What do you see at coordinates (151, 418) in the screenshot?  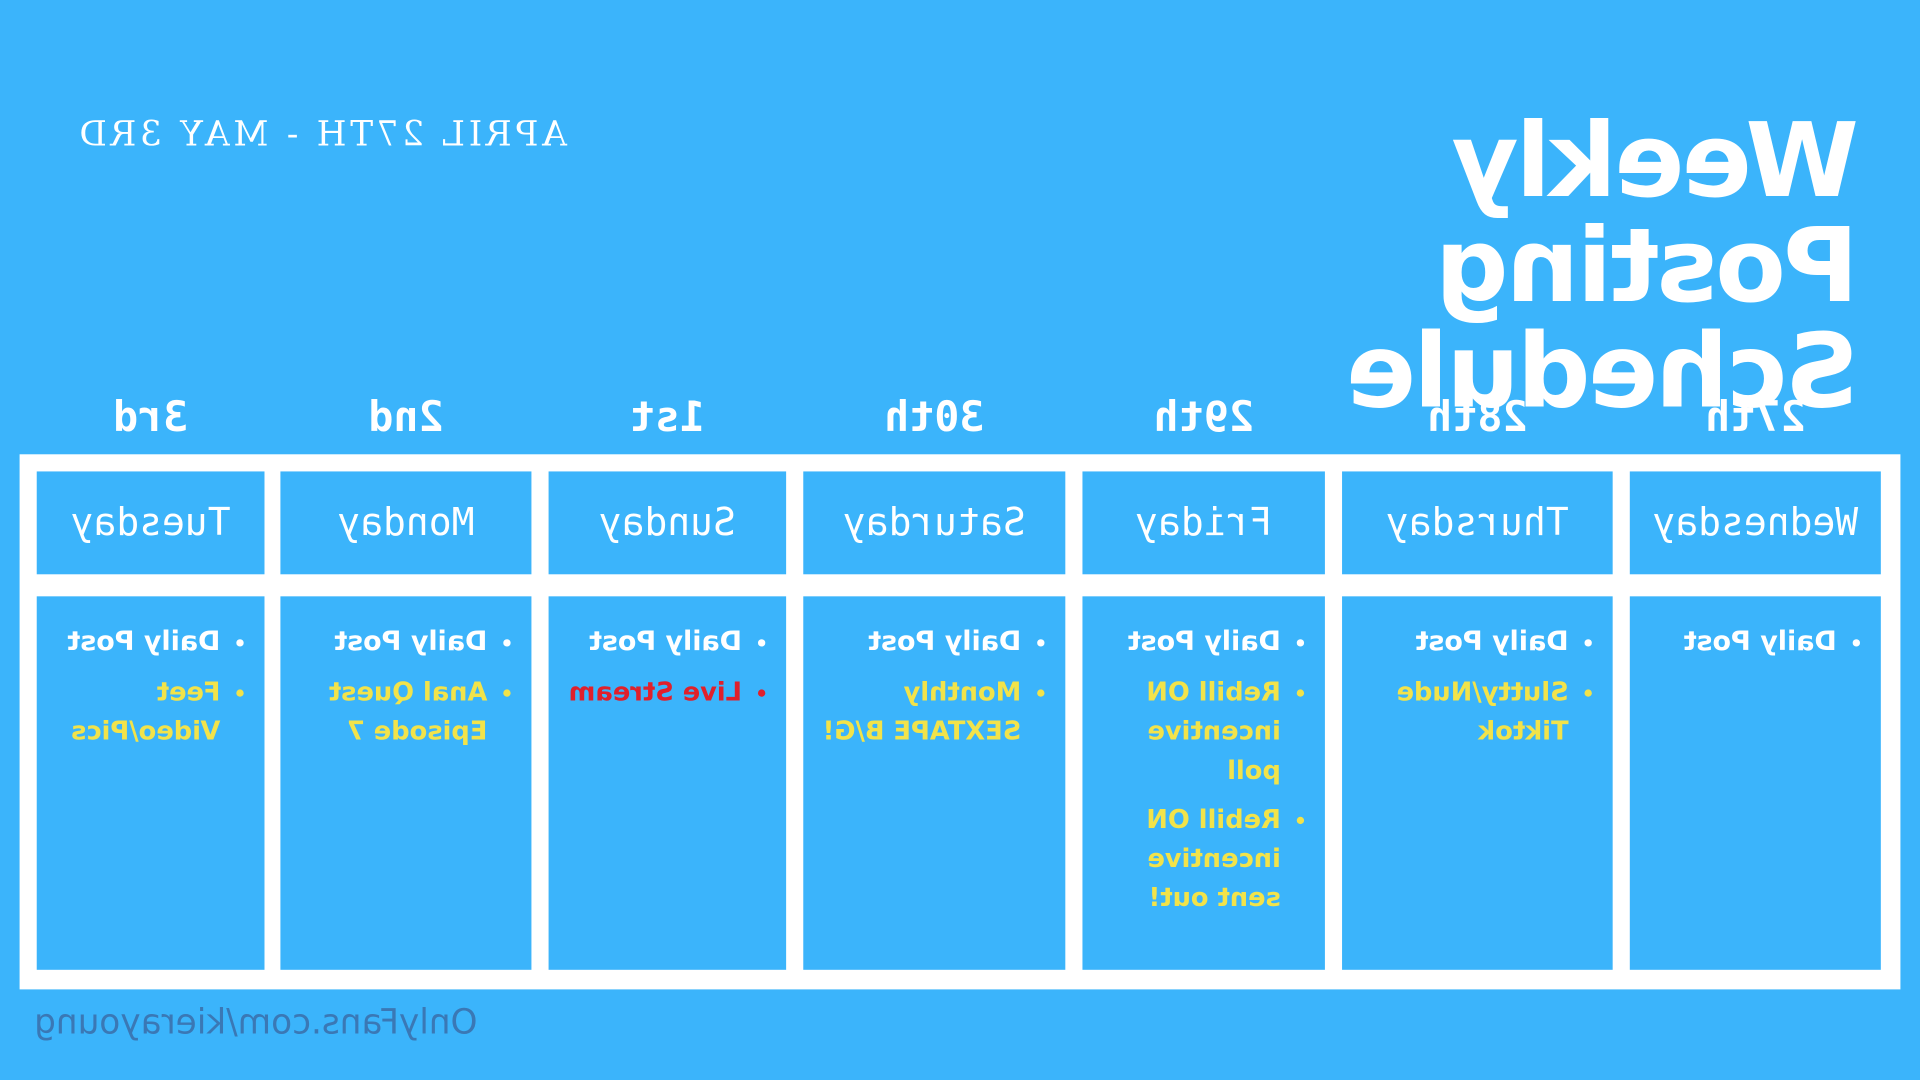 I see `date-label: 3rd` at bounding box center [151, 418].